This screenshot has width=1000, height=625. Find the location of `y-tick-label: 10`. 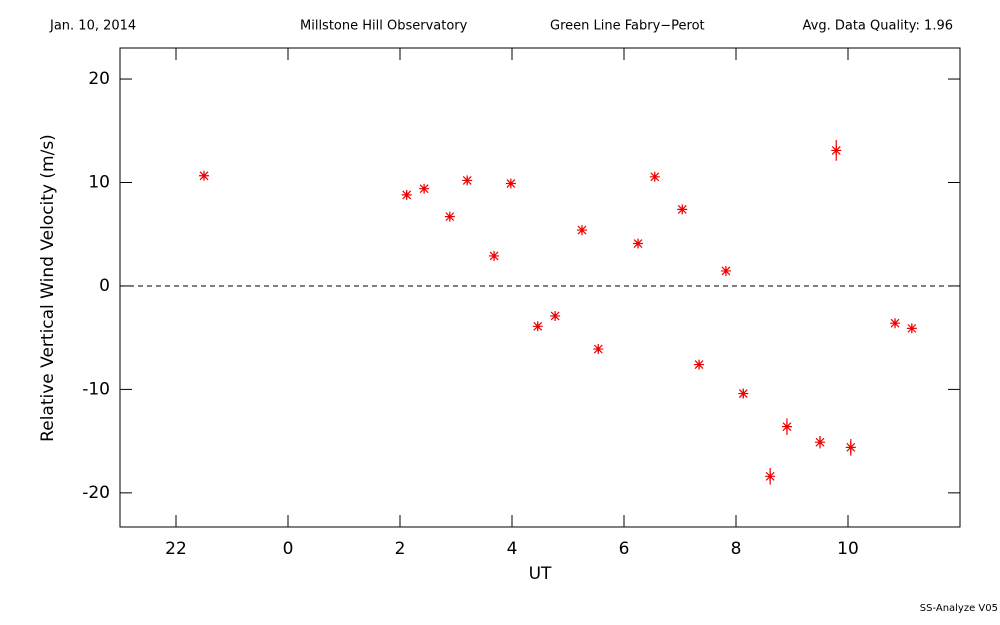

y-tick-label: 10 is located at coordinates (99, 182).